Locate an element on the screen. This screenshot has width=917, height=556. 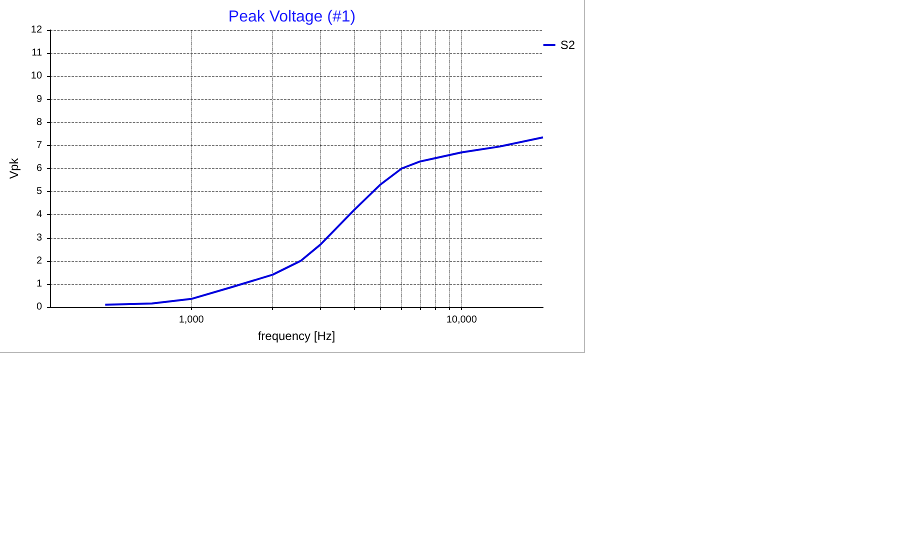
y-tick-label: 2 is located at coordinates (39, 260).